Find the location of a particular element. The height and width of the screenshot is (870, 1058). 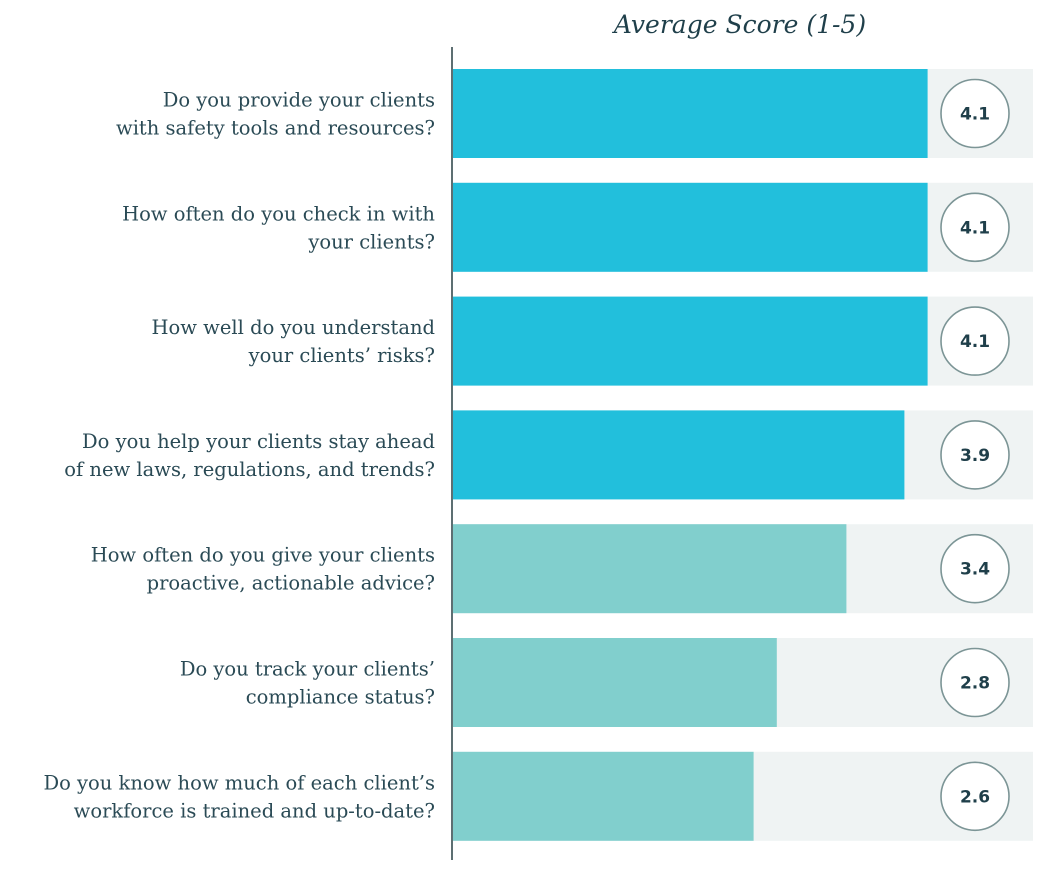

category-label: How often do you give your clients is located at coordinates (263, 555).